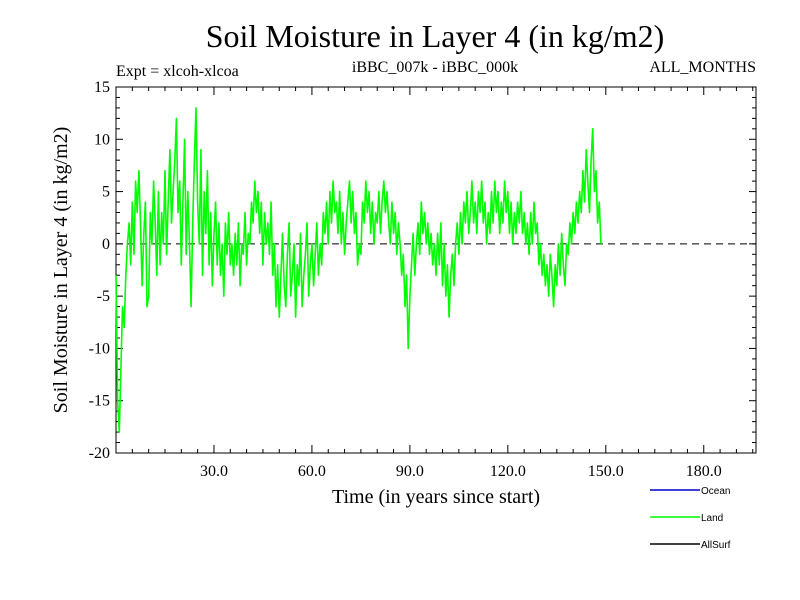 The image size is (800, 600). I want to click on y-tick-label: -15, so click(99, 401).